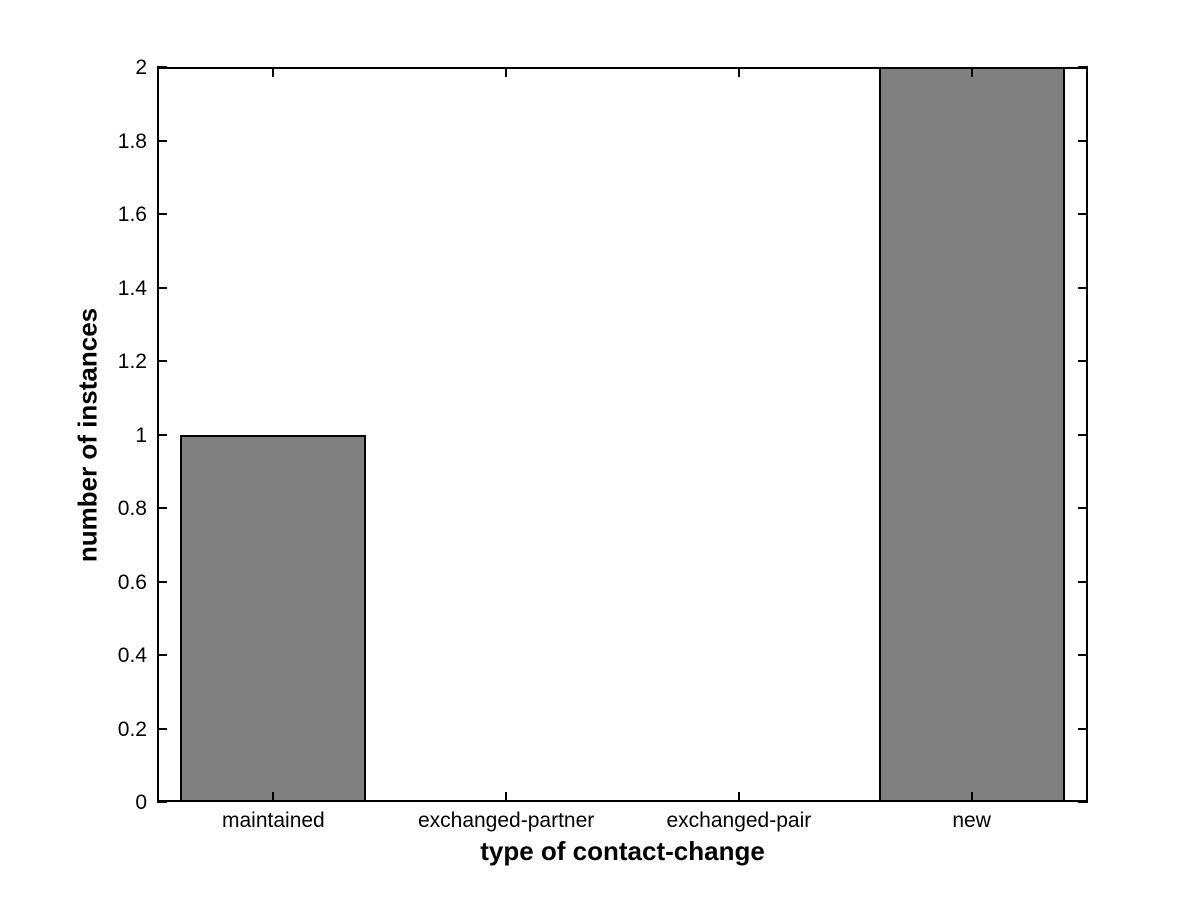  I want to click on x-tick-label: maintained, so click(273, 820).